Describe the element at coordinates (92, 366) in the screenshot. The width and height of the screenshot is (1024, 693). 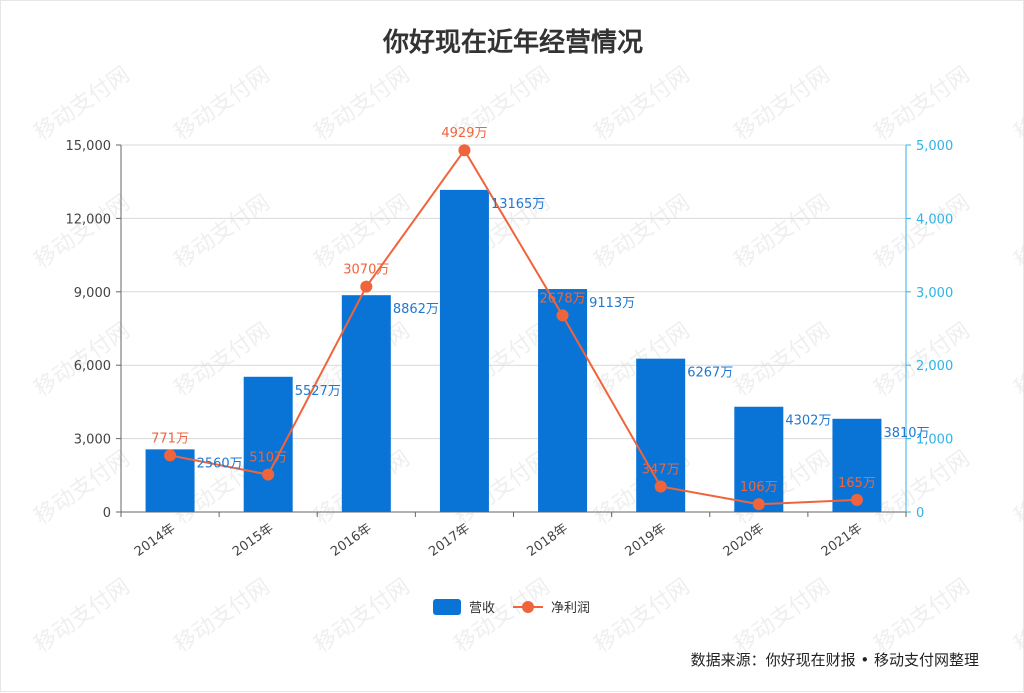
I see `y-left-tick-label: 6,000` at that location.